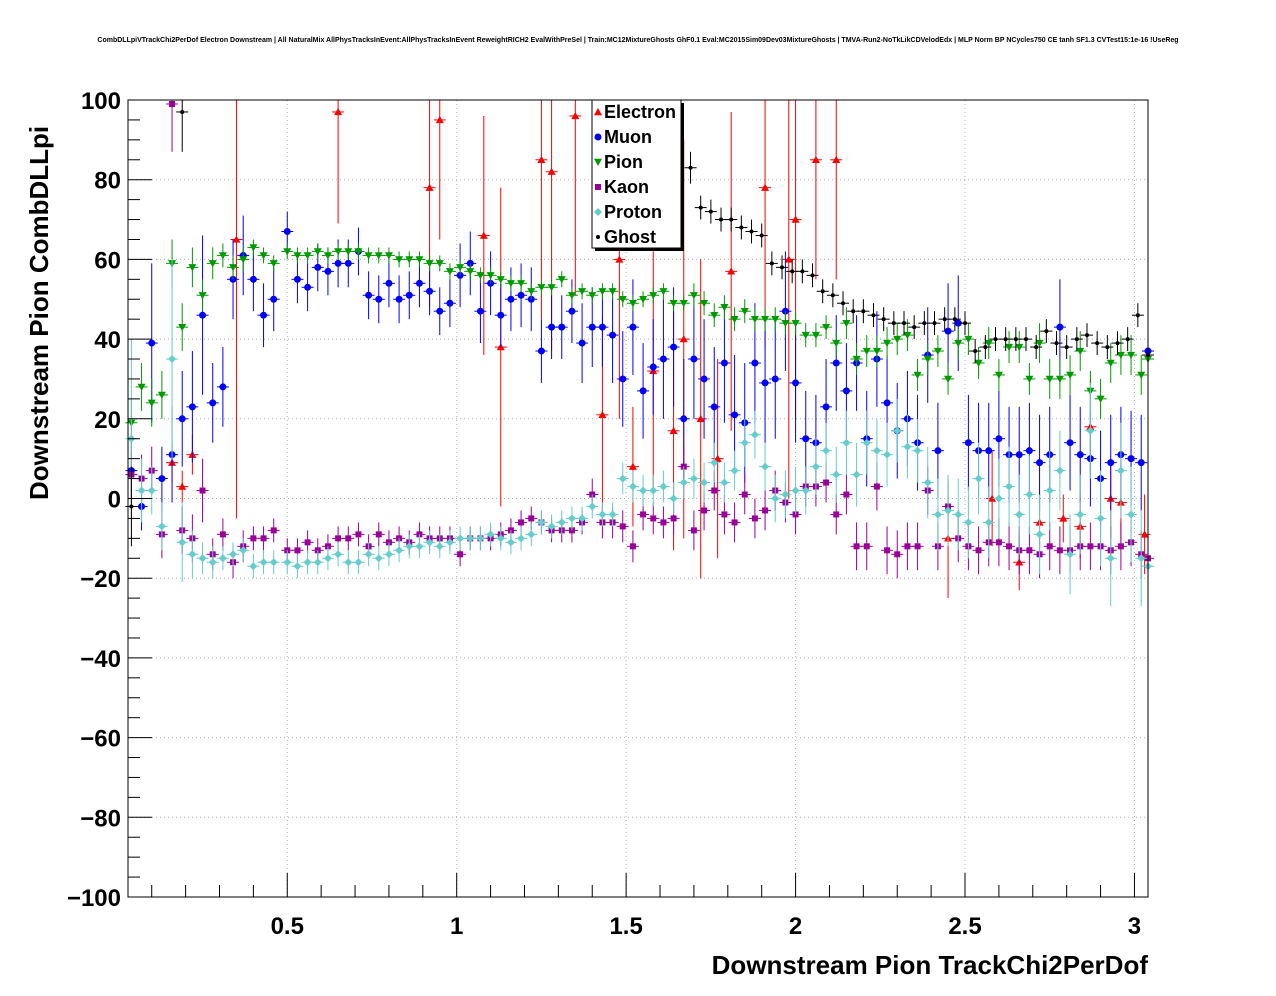  Describe the element at coordinates (635, 112) in the screenshot. I see `legend-entry-electron: Electron` at that location.